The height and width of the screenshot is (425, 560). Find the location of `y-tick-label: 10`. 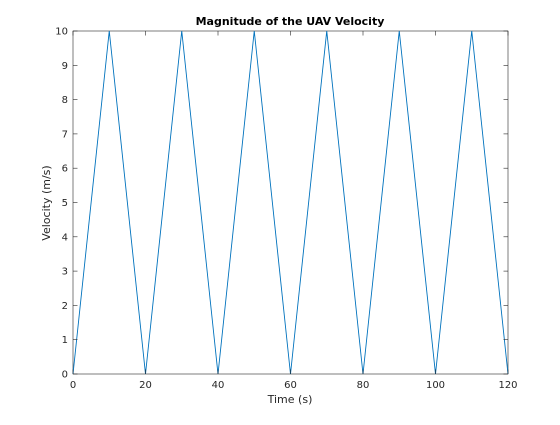

y-tick-label: 10 is located at coordinates (61, 32).